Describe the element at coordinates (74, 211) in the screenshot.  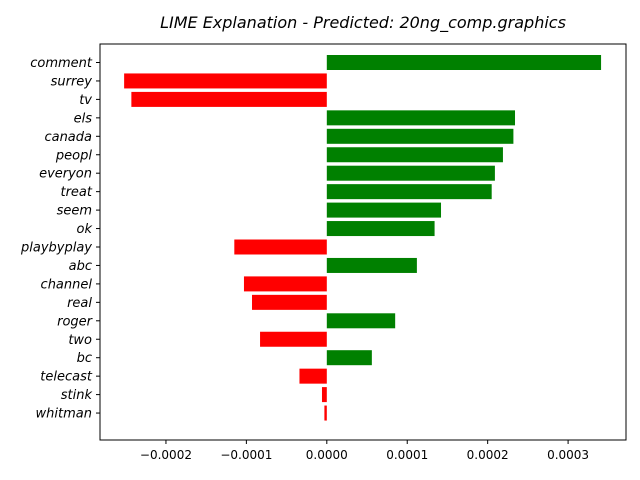
I see `category-label-seem: seem` at that location.